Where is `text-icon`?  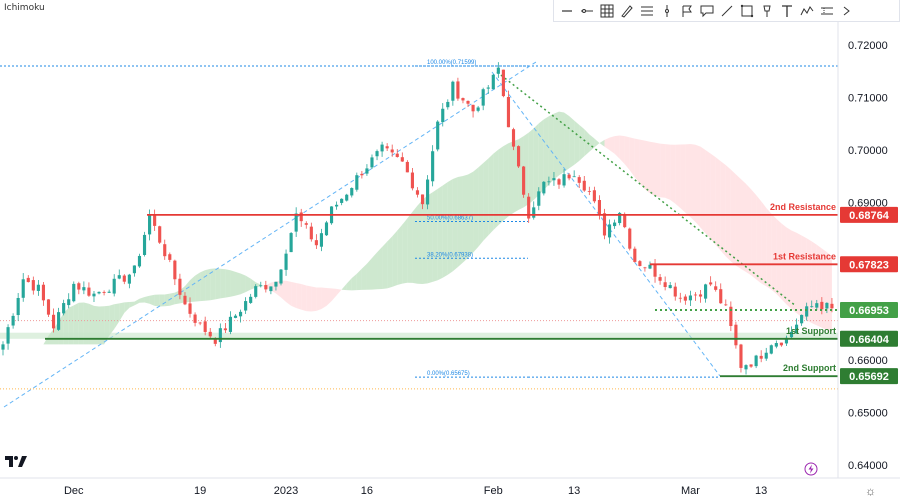 text-icon is located at coordinates (787, 11).